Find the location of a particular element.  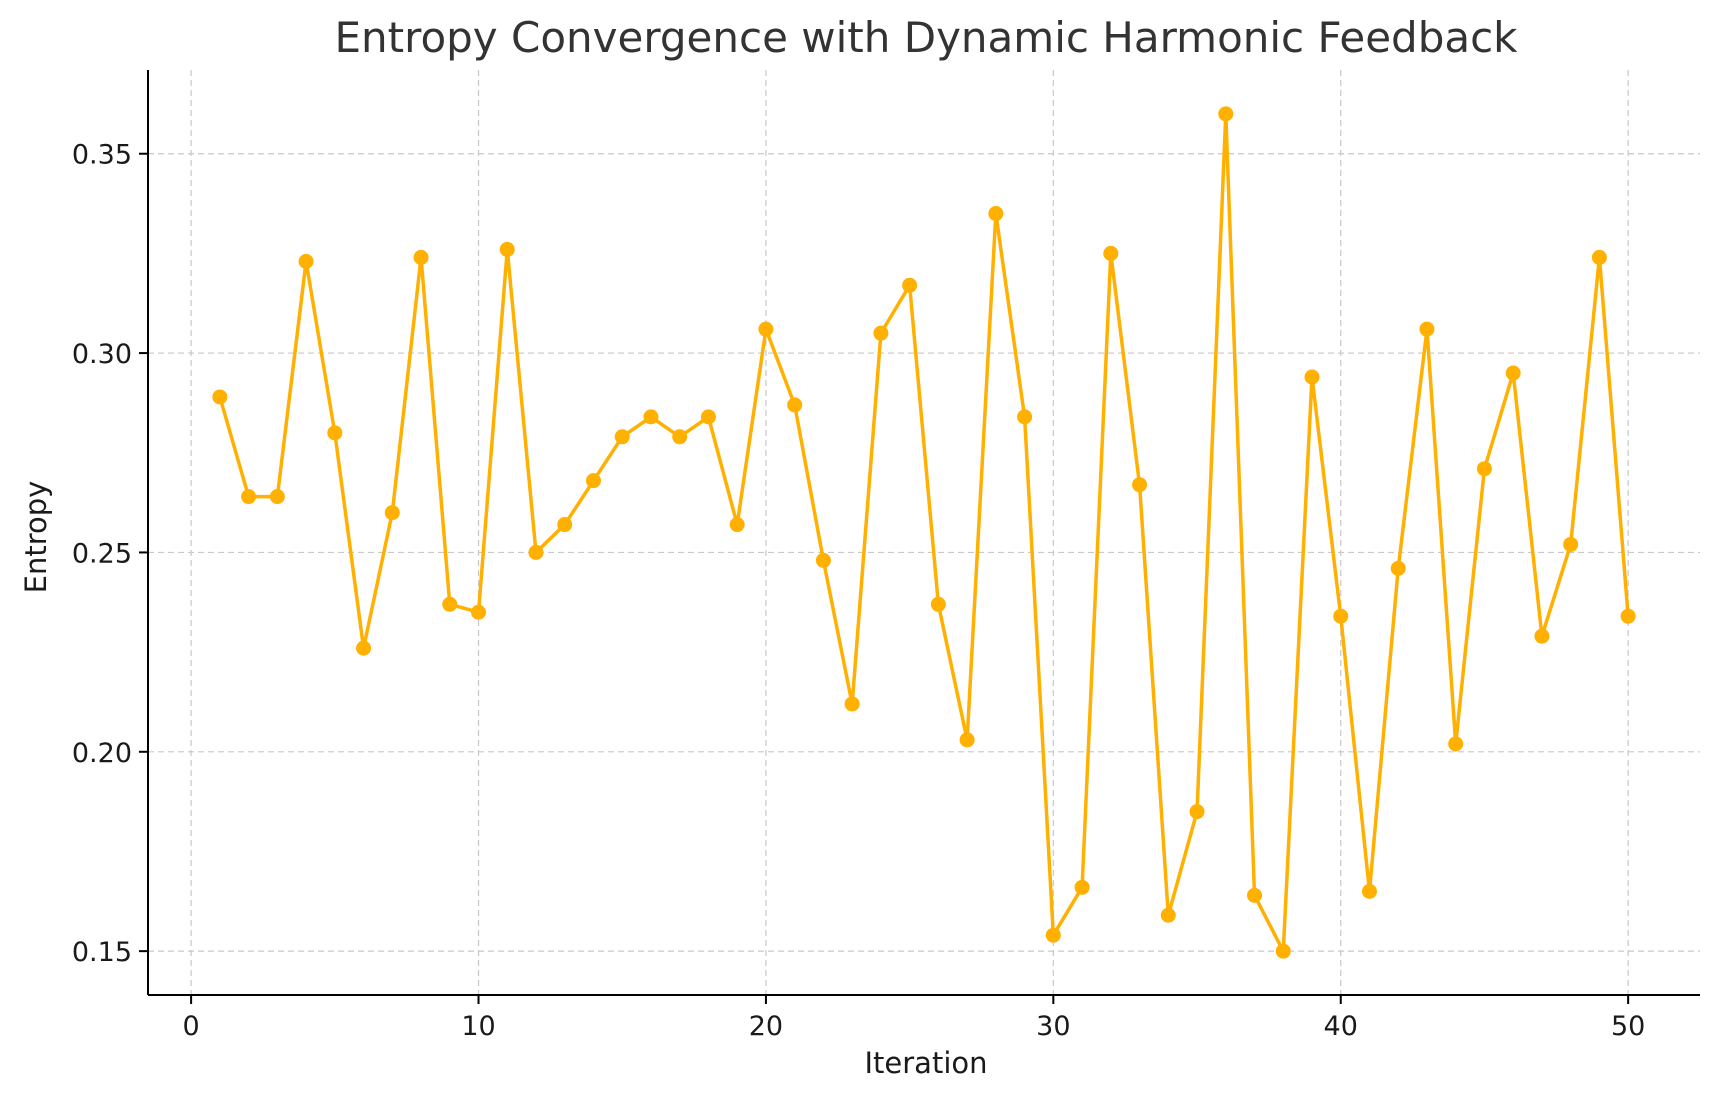

x-tick-label-2: 20 is located at coordinates (766, 1026).